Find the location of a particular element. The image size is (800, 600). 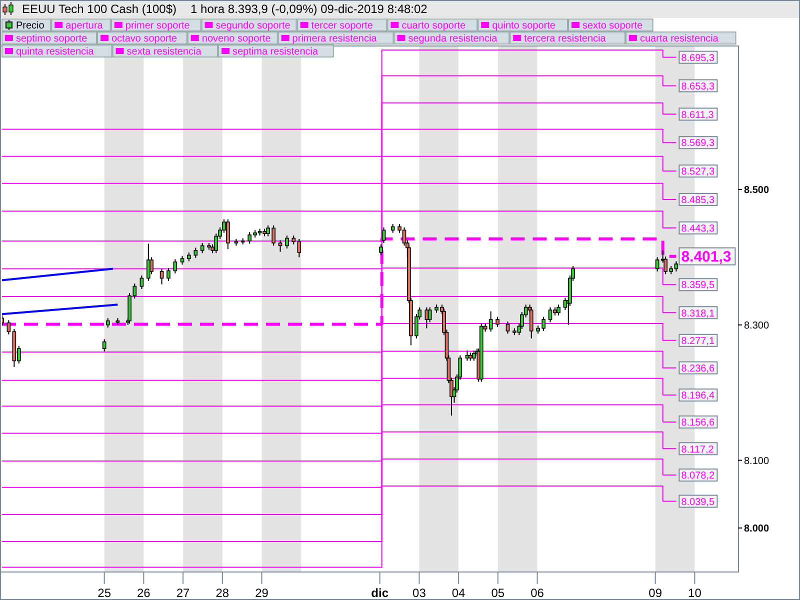

x-tick-label: dic is located at coordinates (380, 593).